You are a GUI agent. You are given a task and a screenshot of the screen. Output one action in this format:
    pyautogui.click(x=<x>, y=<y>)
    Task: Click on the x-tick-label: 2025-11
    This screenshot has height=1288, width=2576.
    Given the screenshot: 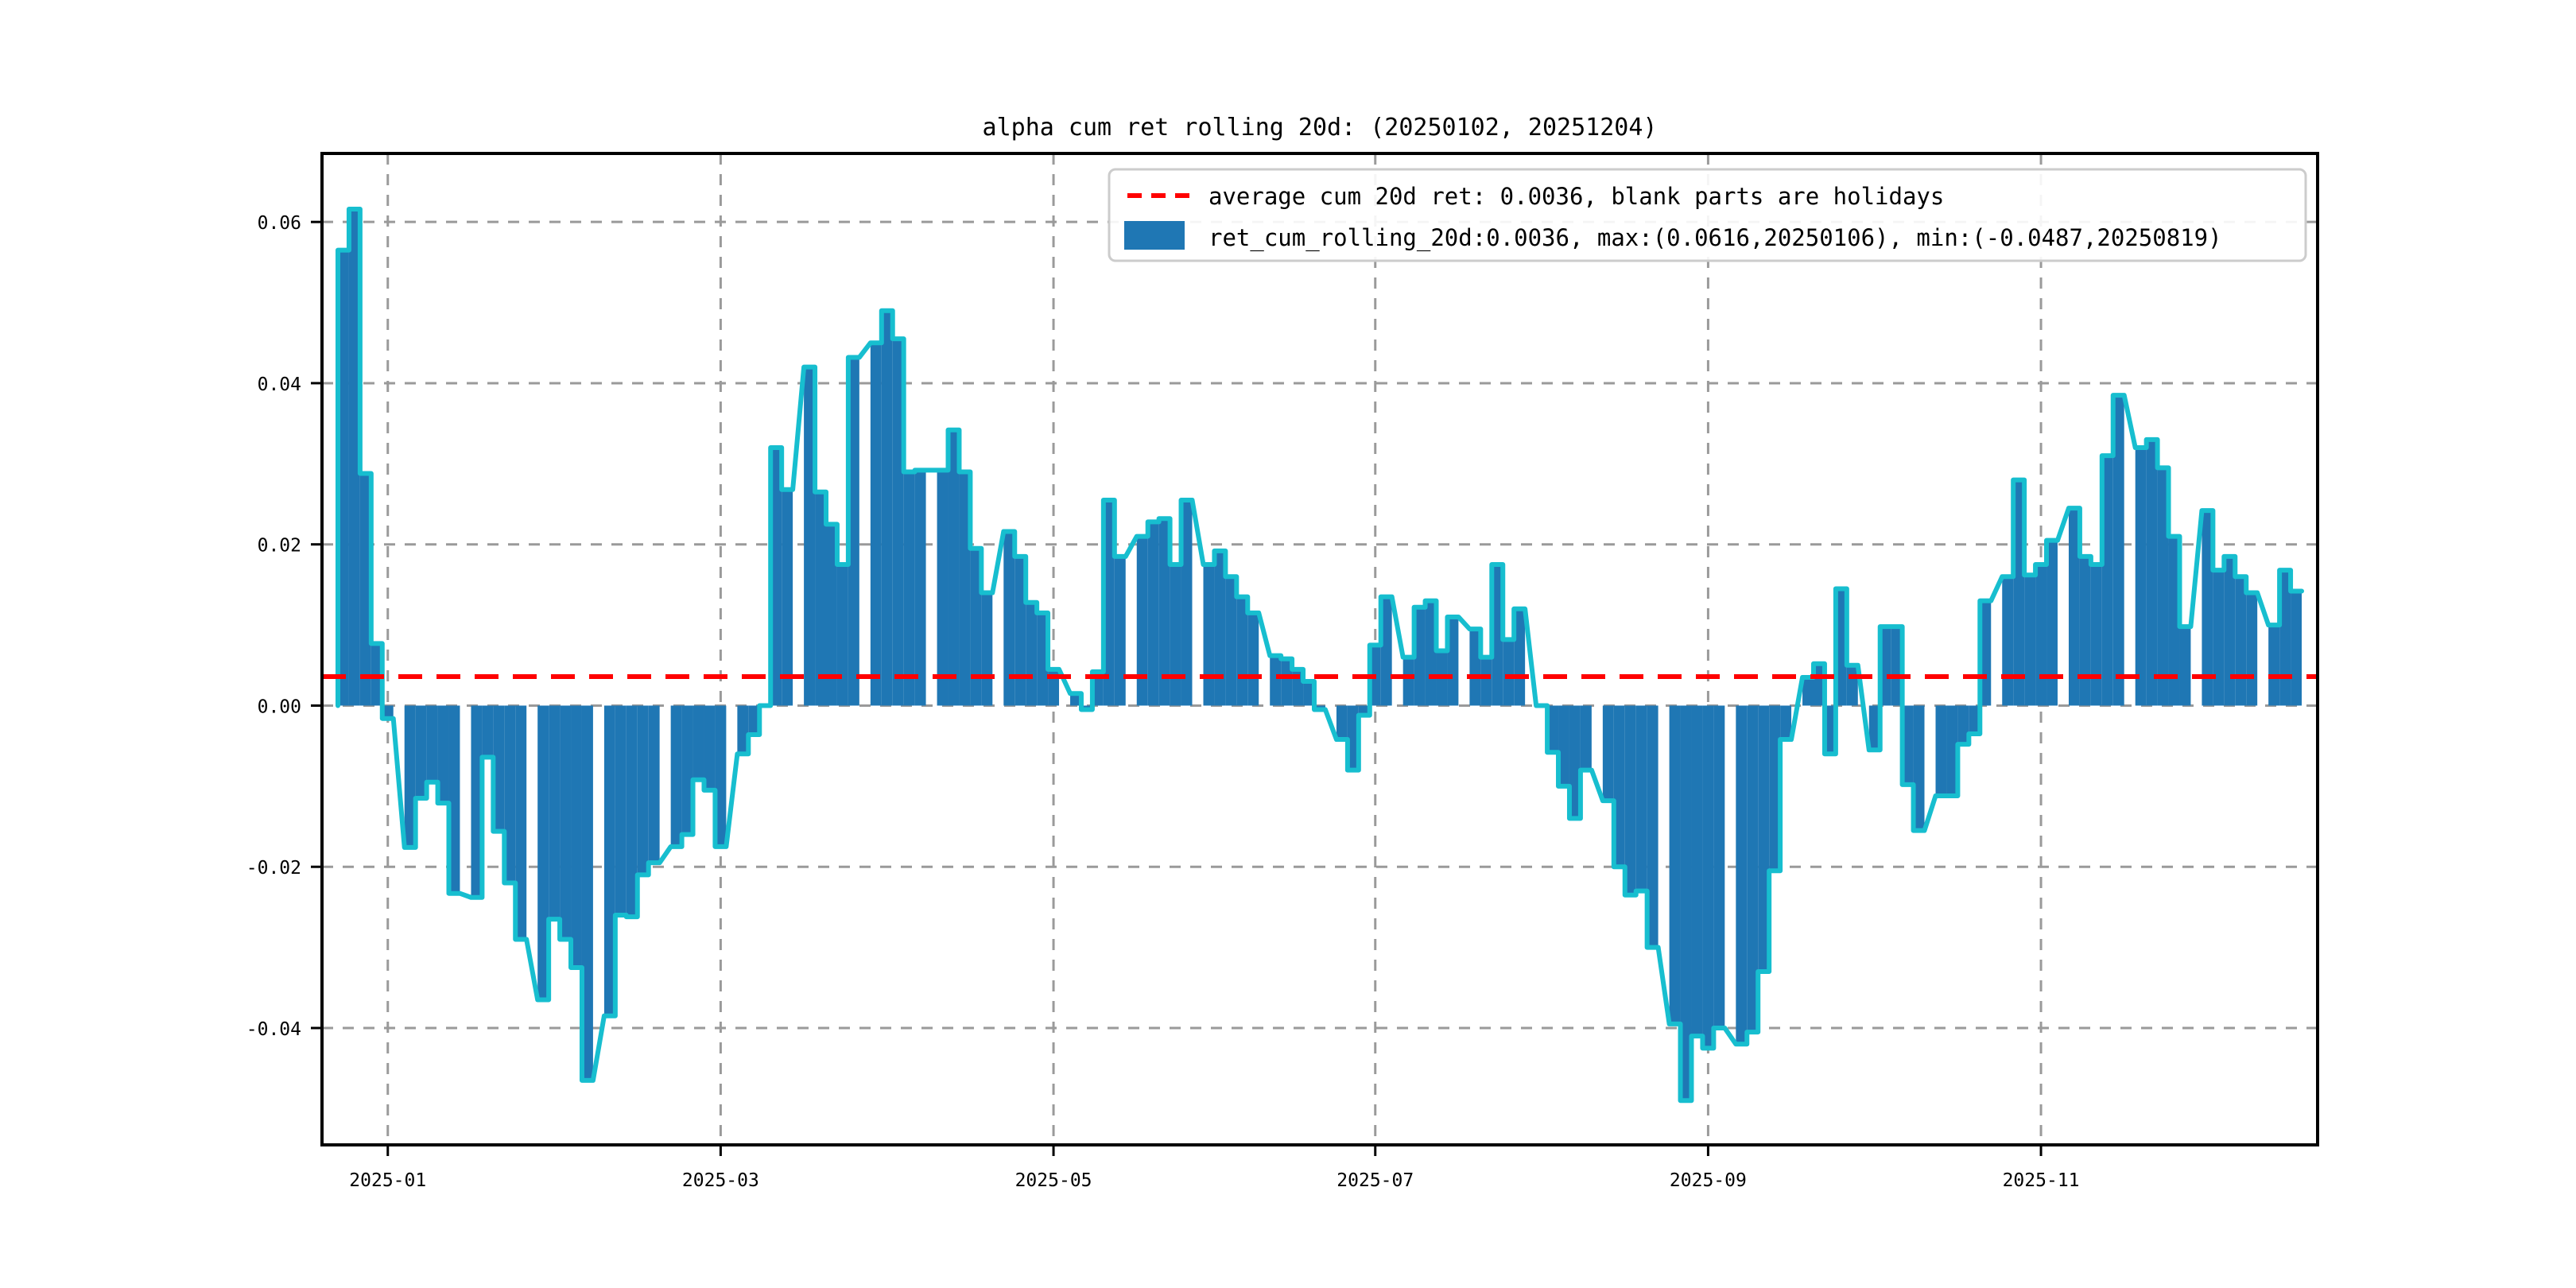 What is the action you would take?
    pyautogui.click(x=2042, y=1180)
    